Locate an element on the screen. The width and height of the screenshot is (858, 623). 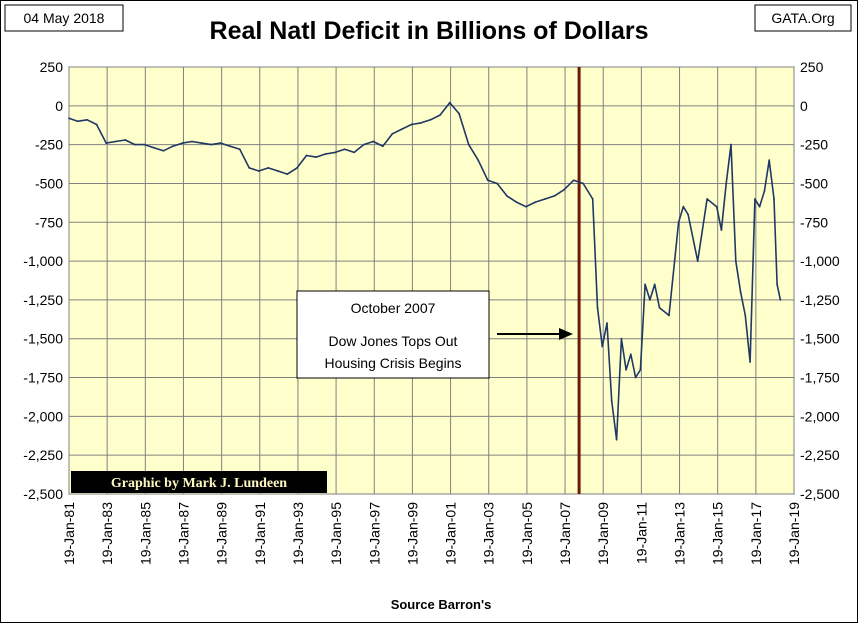
y-tick-label-left: -1,750 is located at coordinates (43, 378).